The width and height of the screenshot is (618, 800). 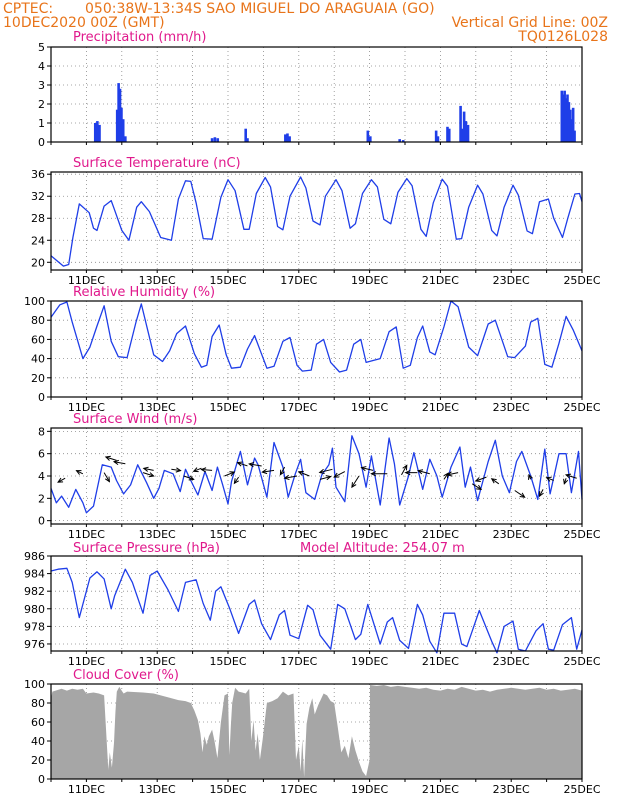 I want to click on y-tick-label: 8, so click(x=41, y=431).